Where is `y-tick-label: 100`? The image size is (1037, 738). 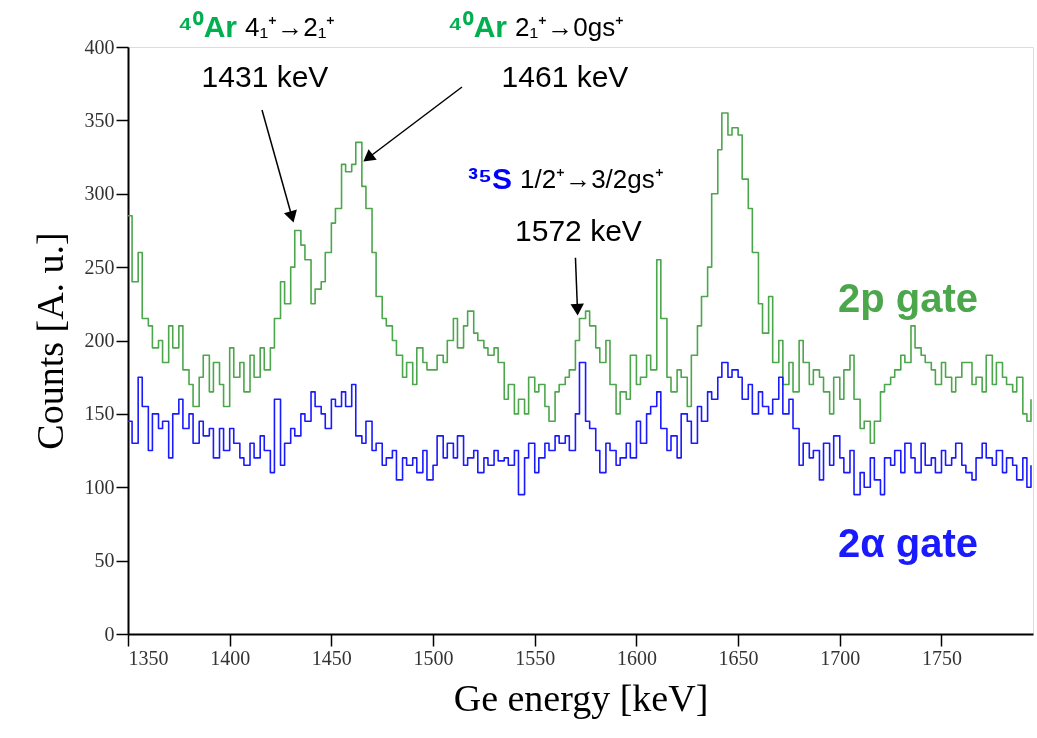
y-tick-label: 100 is located at coordinates (99, 486).